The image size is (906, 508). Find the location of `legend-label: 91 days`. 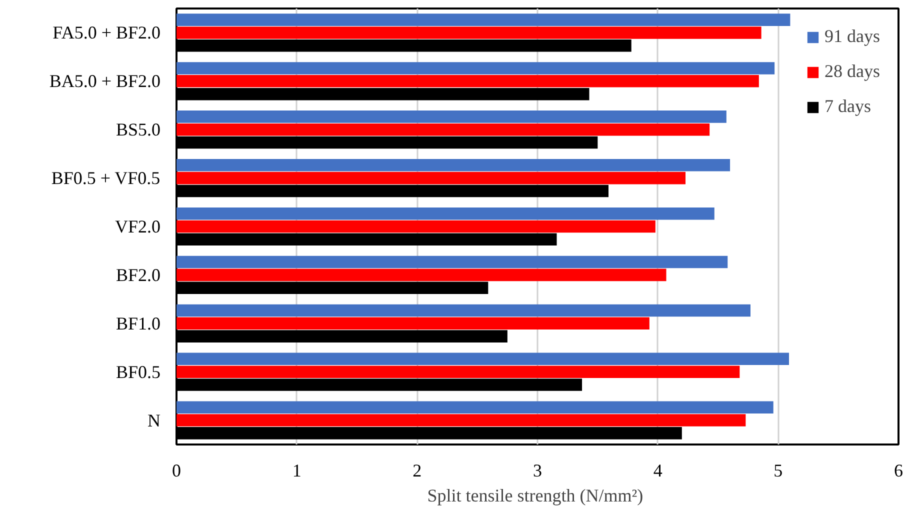

legend-label: 91 days is located at coordinates (852, 36).